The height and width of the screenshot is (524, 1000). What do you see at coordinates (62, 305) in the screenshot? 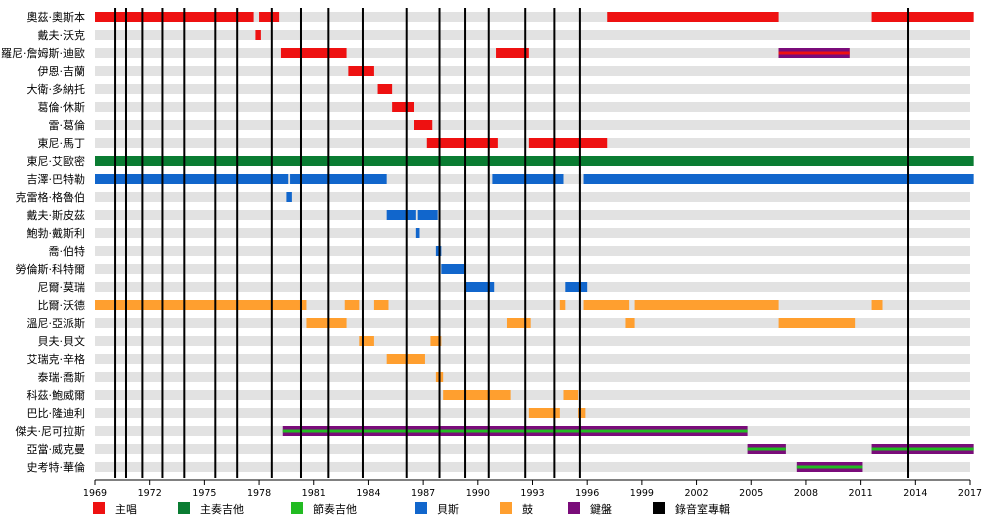
I see `member-label: 比爾·沃德` at bounding box center [62, 305].